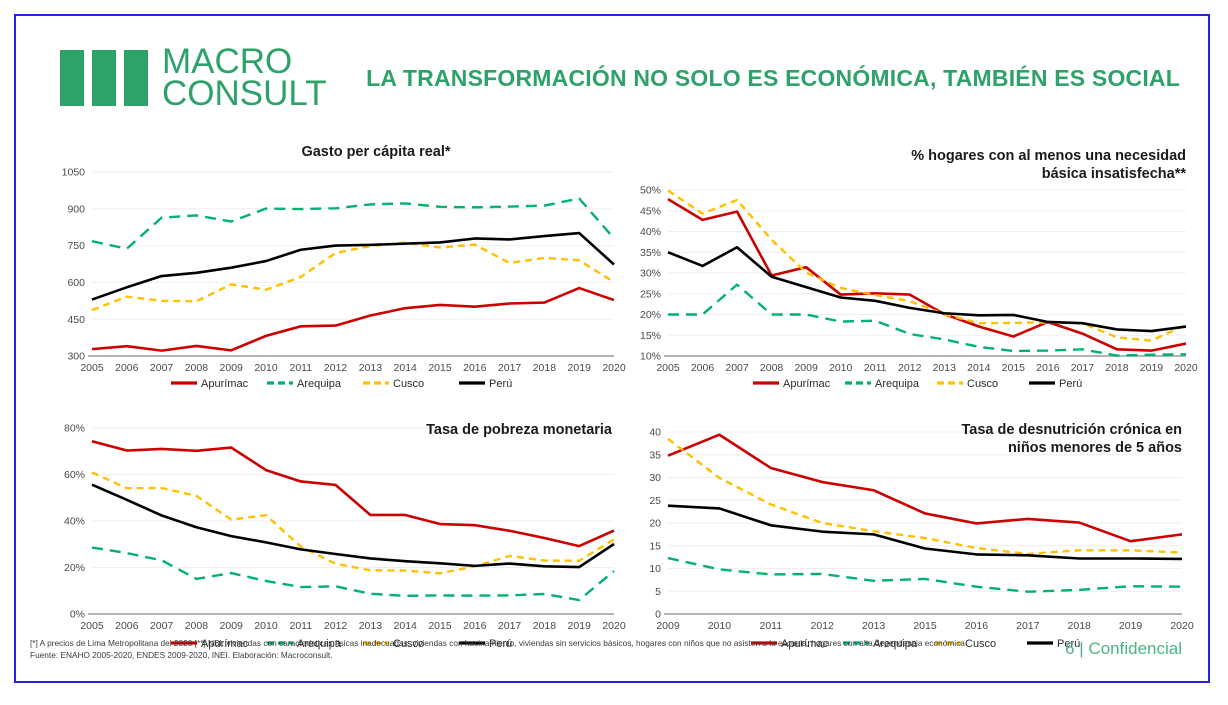 Image resolution: width=1228 pixels, height=705 pixels. What do you see at coordinates (650, 211) in the screenshot?
I see `y-tick-label: 45%` at bounding box center [650, 211].